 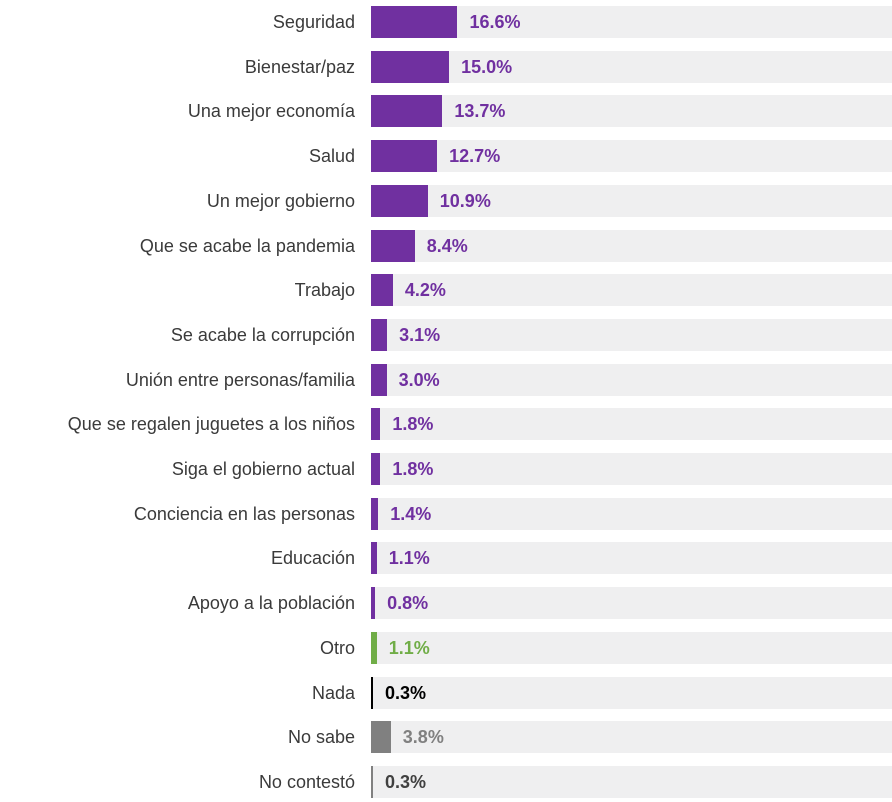 I want to click on category-label: Un mejor gobierno, so click(x=280, y=200).